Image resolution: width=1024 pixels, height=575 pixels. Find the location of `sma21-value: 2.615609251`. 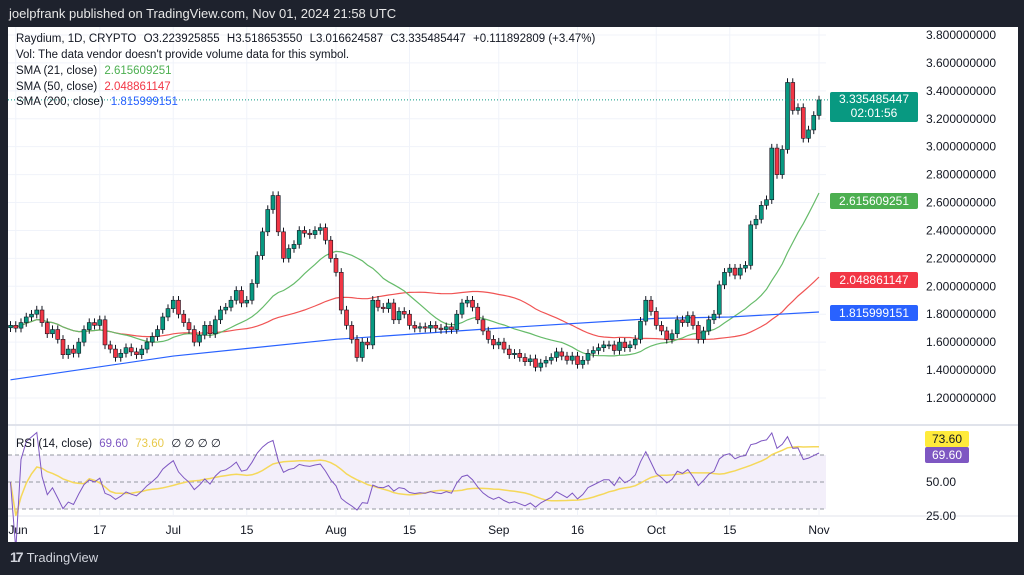

sma21-value: 2.615609251 is located at coordinates (138, 71).